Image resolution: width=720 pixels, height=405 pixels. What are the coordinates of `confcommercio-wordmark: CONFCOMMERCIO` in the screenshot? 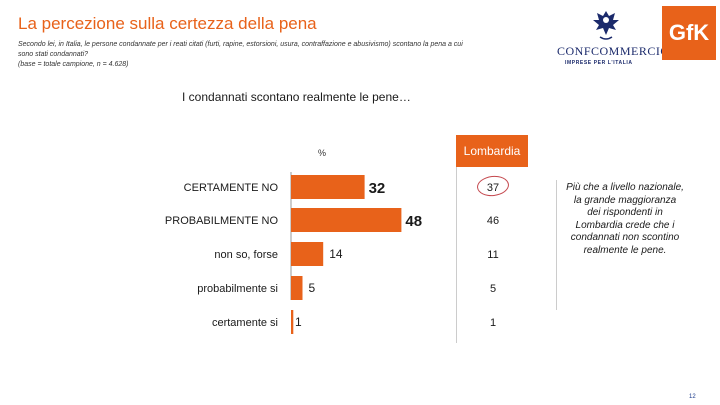 It's located at (613, 51).